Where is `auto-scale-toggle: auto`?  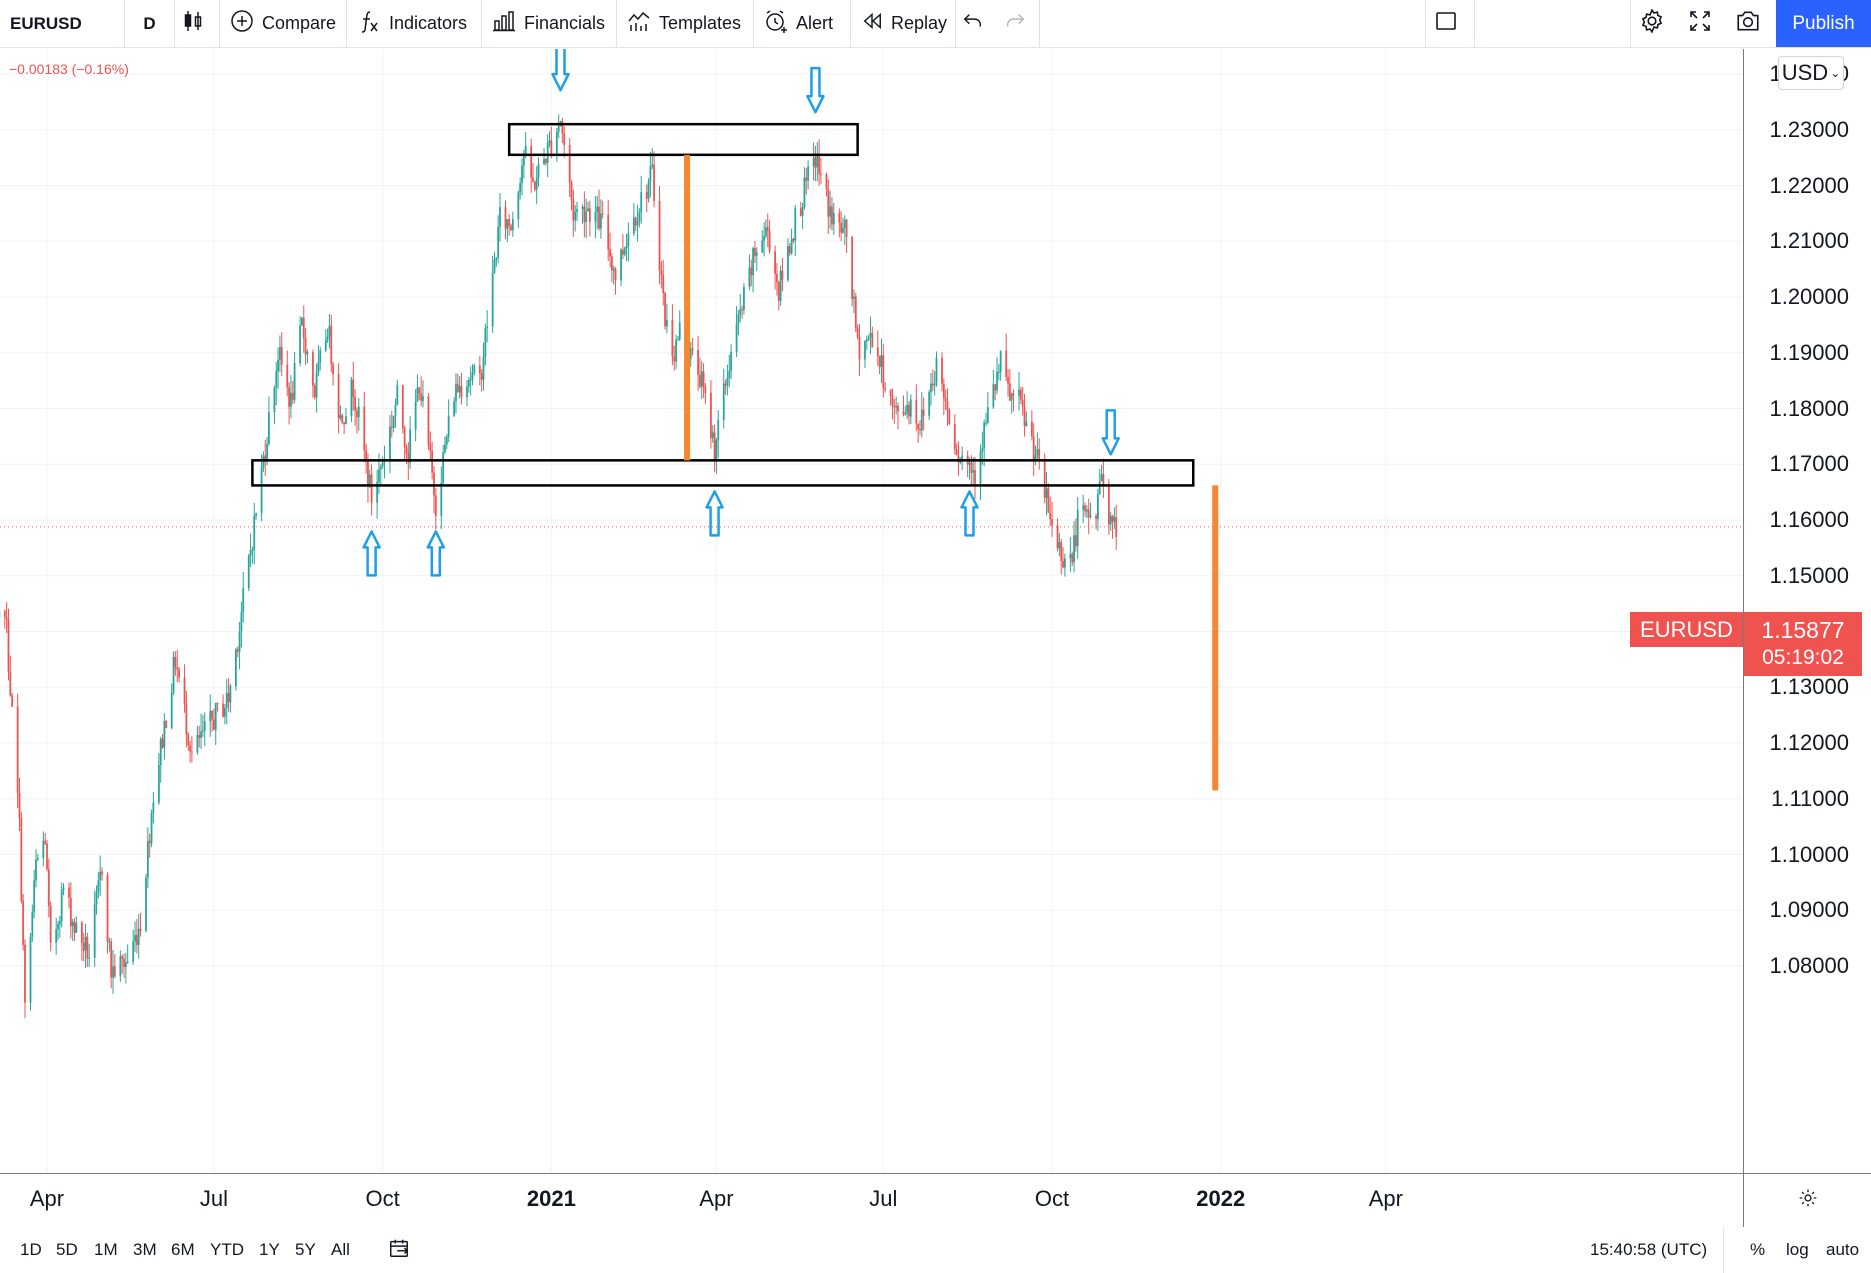 auto-scale-toggle: auto is located at coordinates (1843, 1249).